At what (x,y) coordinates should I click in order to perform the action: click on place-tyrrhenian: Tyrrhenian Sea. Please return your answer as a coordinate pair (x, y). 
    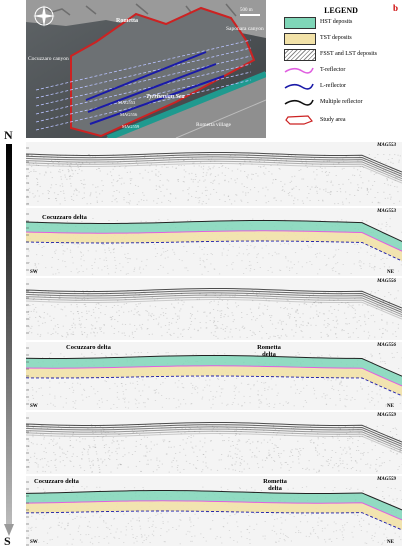
    Looking at the image, I should click on (165, 97).